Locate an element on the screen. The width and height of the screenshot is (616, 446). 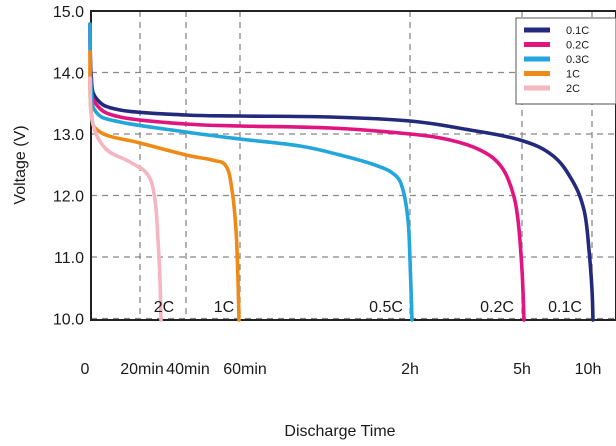
legend-label: 2C is located at coordinates (573, 89).